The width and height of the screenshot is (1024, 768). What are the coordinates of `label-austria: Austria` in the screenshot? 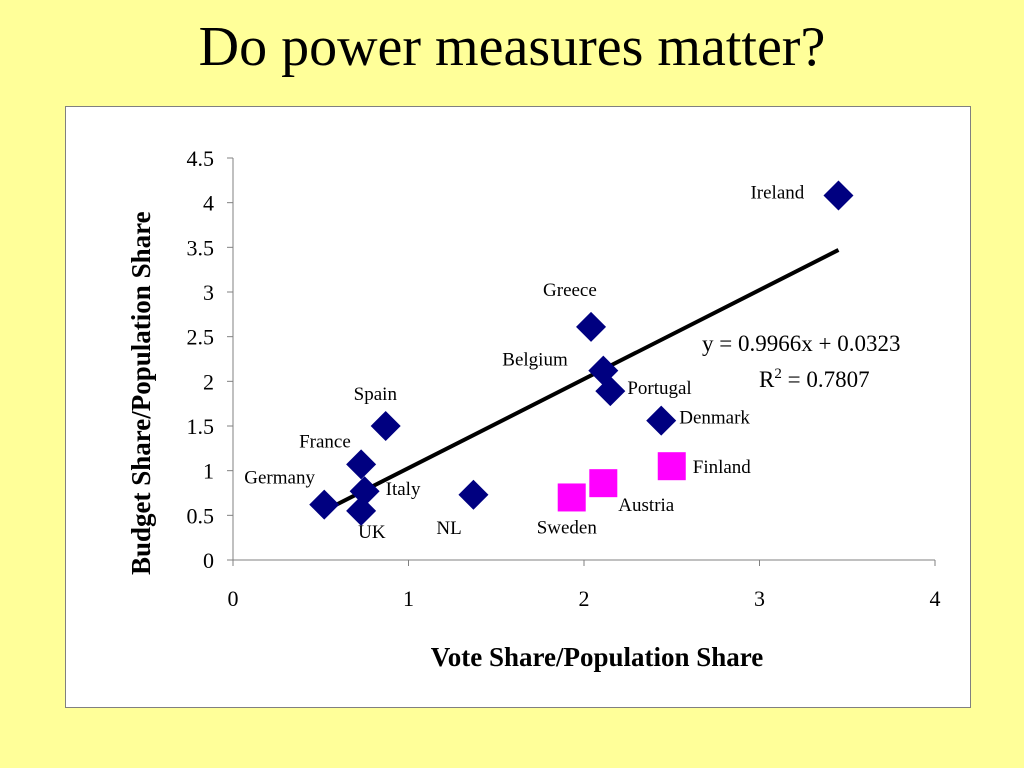 It's located at (646, 505).